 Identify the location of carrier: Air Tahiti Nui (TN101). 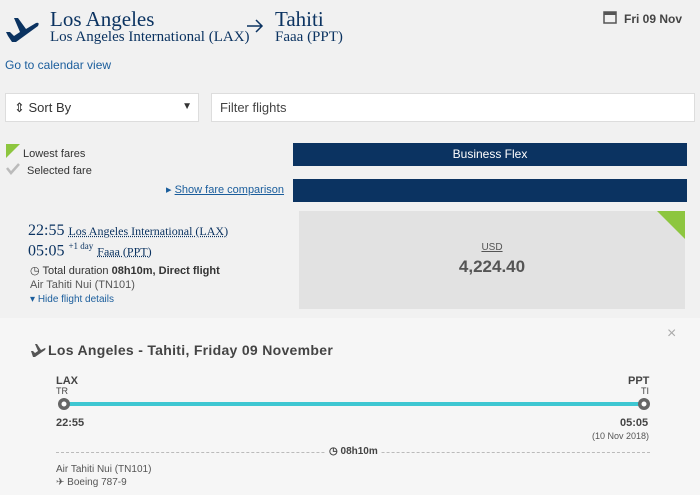
(82, 285).